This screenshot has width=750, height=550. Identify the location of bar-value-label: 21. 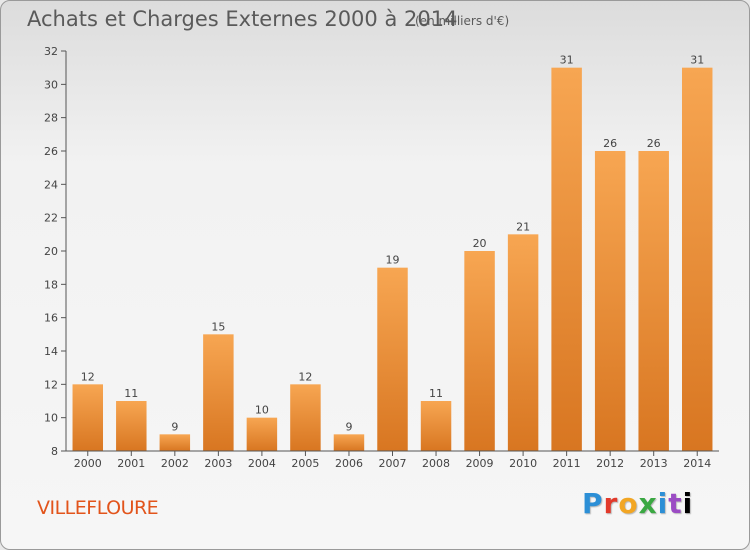
(523, 226).